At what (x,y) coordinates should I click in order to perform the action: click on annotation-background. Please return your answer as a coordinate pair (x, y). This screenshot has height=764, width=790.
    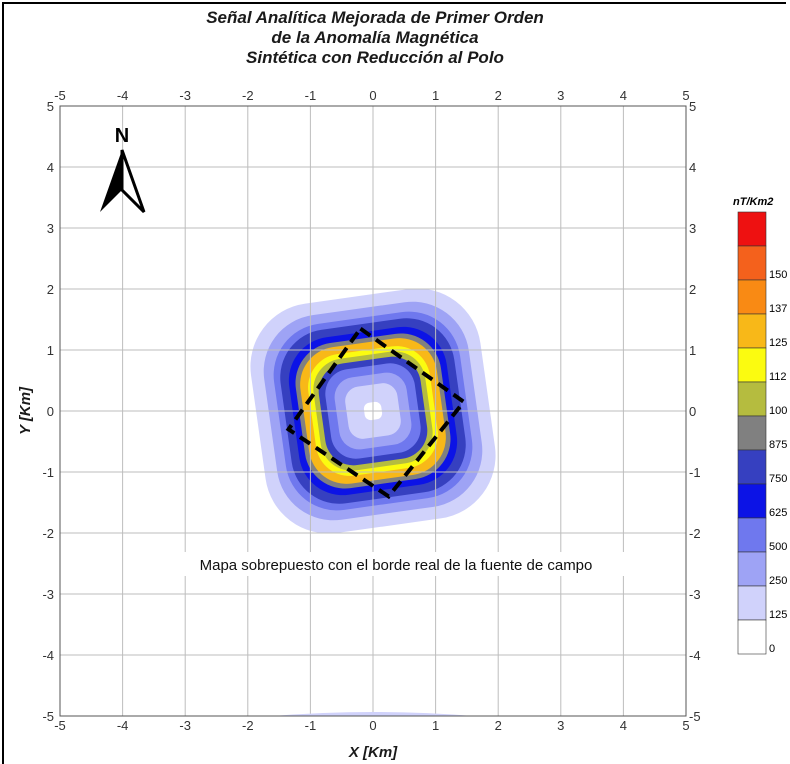
    Looking at the image, I should click on (396, 564).